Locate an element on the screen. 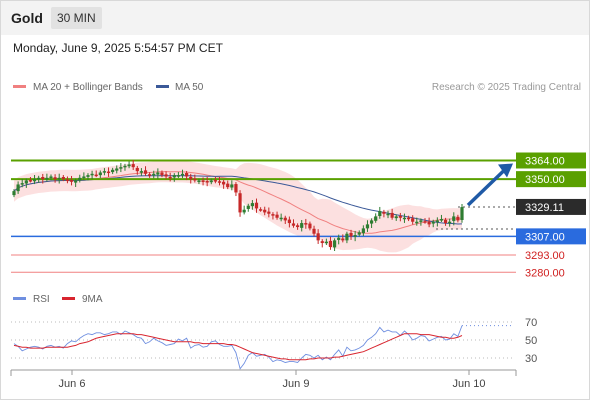 The width and height of the screenshot is (590, 400). x-tick-label: Jun 9 is located at coordinates (296, 384).